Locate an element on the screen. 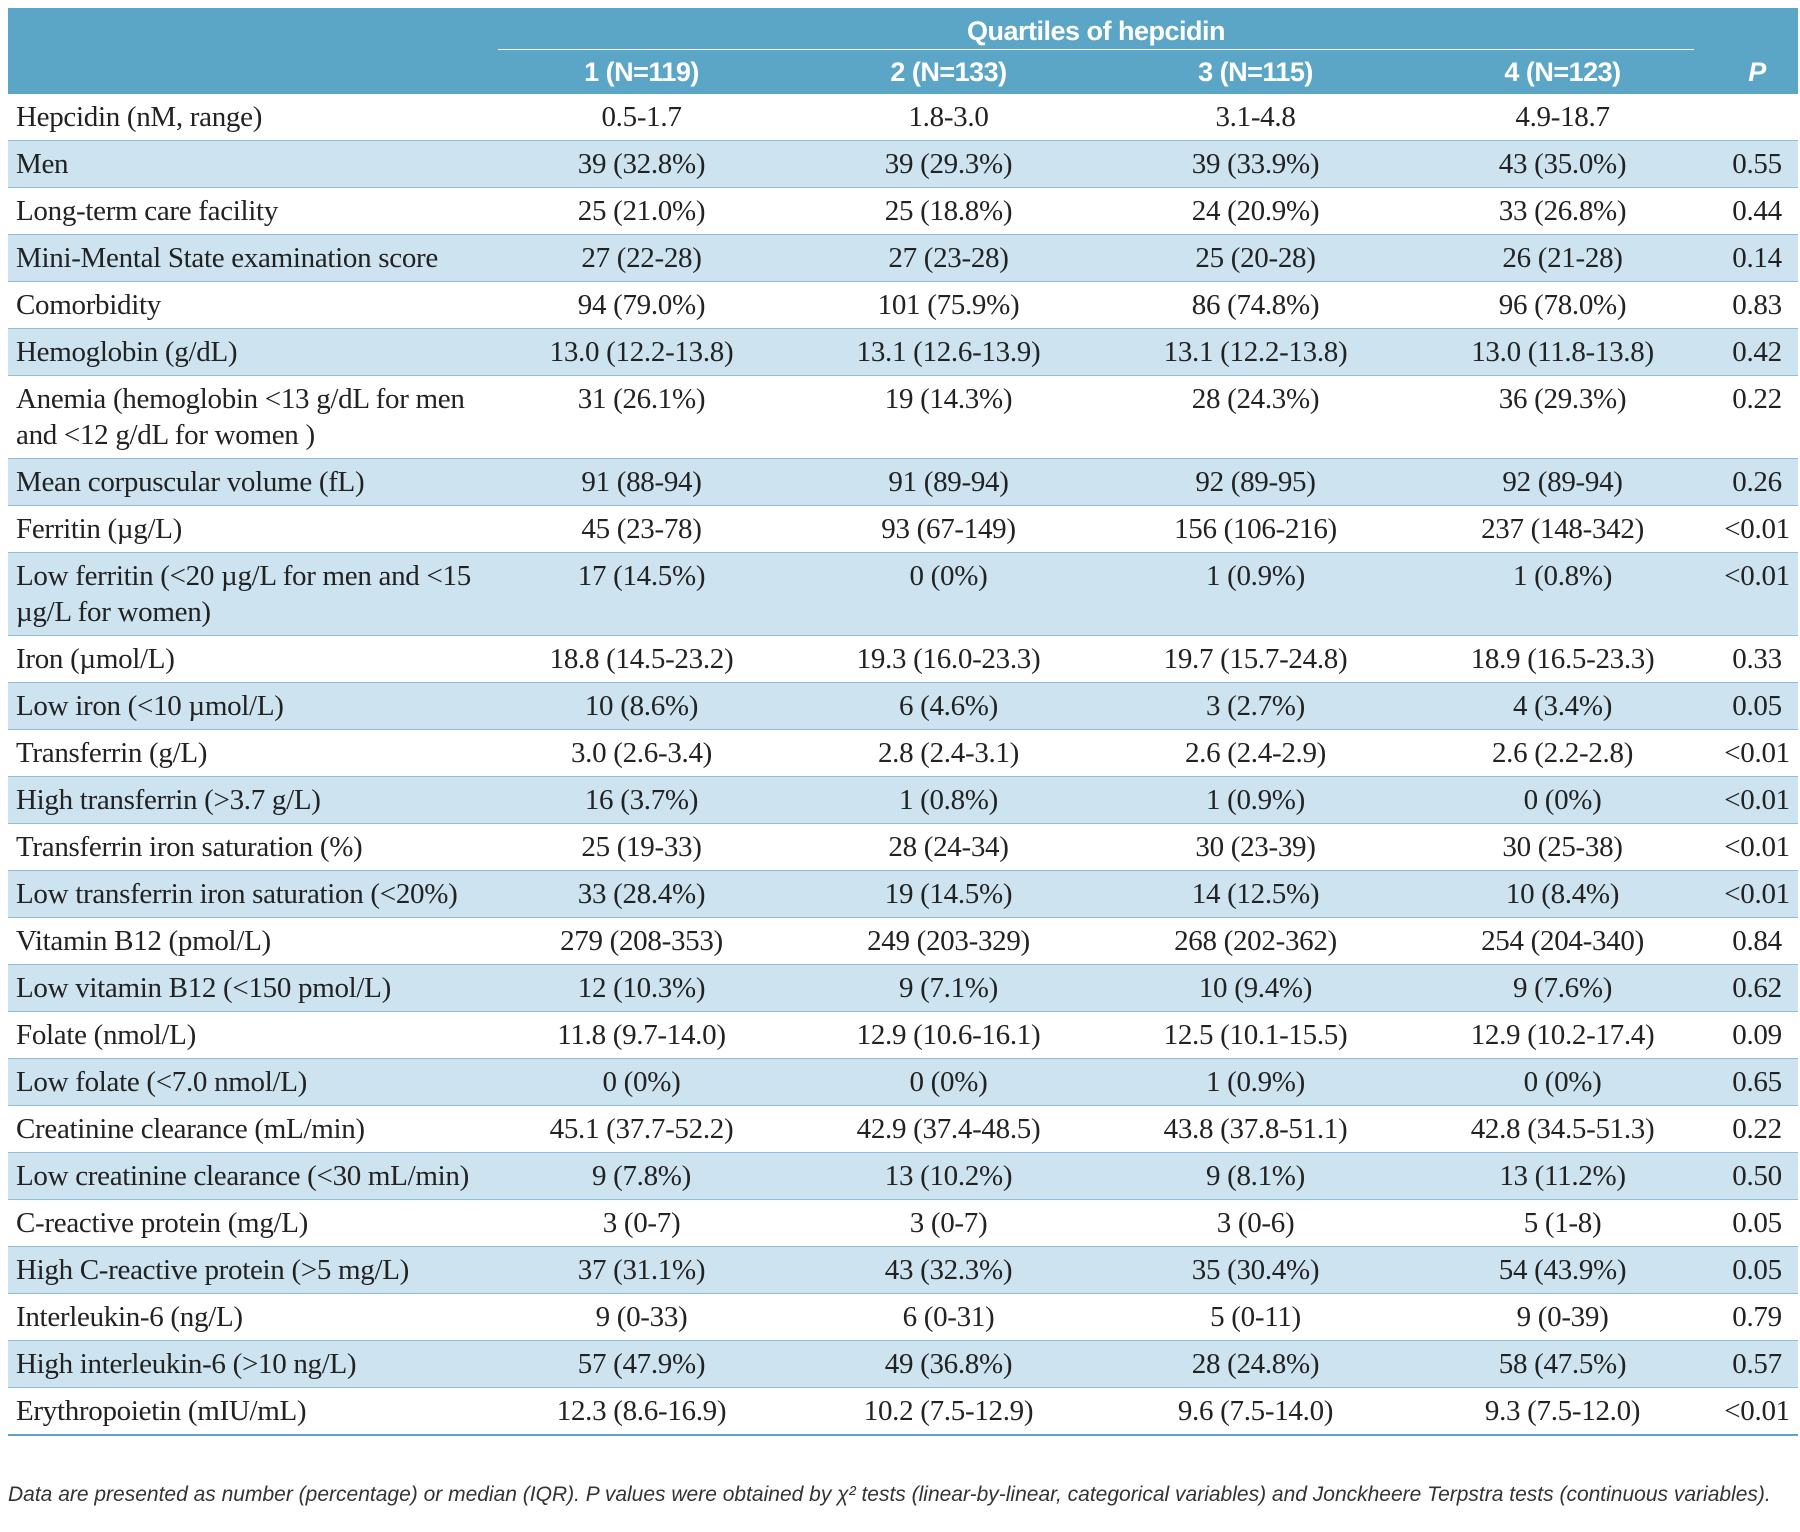  quartile-4-value: 13 (11.2%) is located at coordinates (1563, 1176).